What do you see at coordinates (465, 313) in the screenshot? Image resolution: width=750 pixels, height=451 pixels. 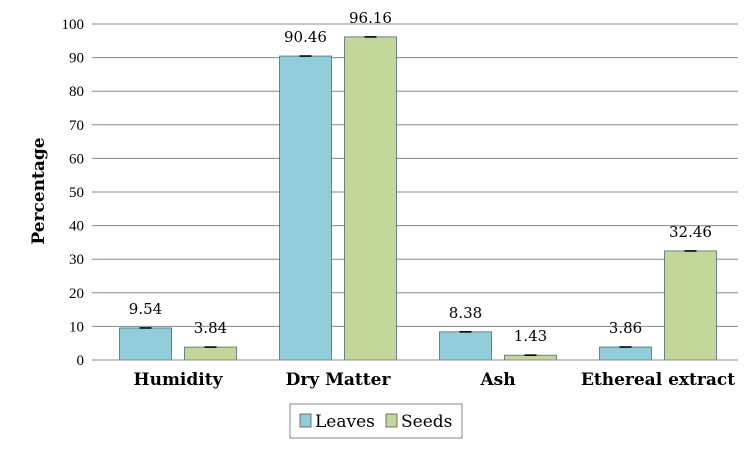 I see `data-label: 8.38` at bounding box center [465, 313].